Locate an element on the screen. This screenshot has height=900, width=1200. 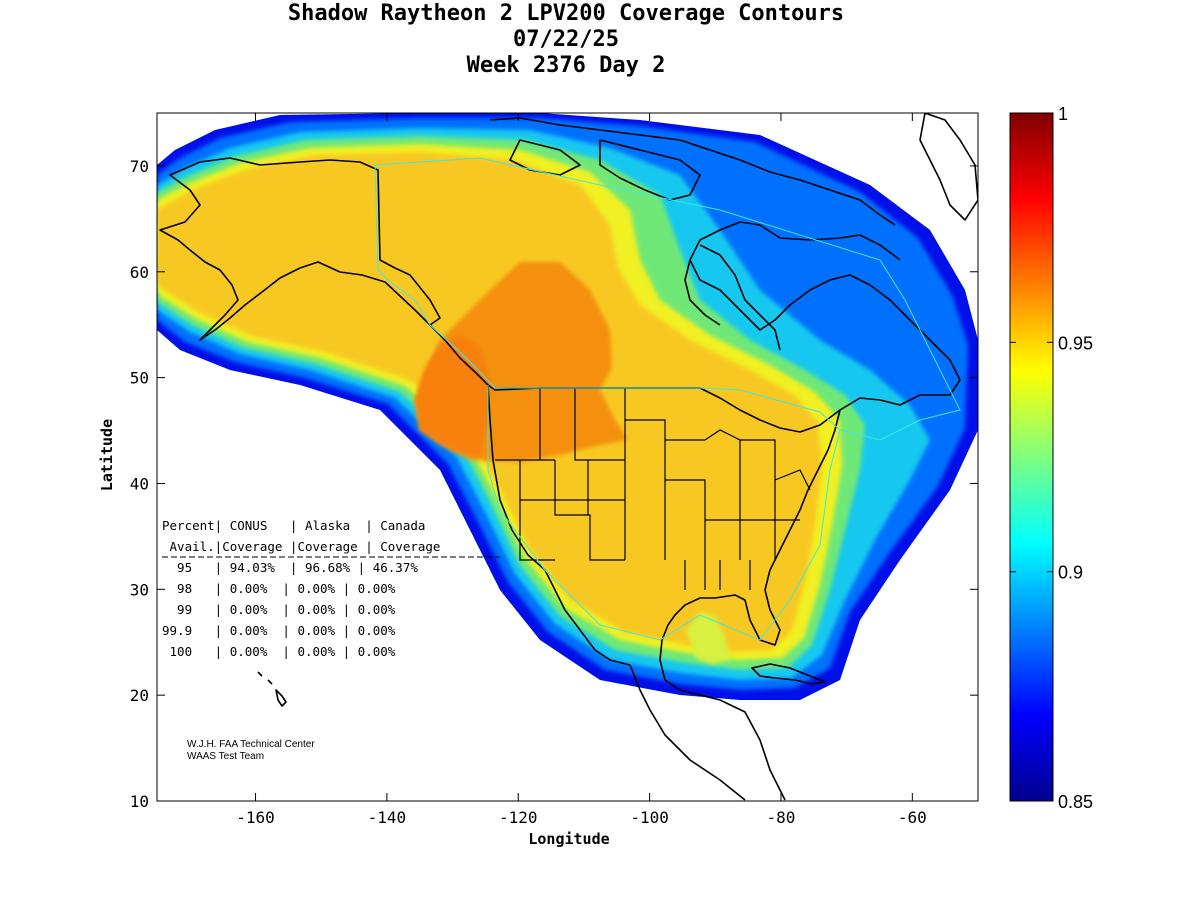
colorbar-ticks: 1 0.95 0.9 0.85 is located at coordinates (1051, 458).